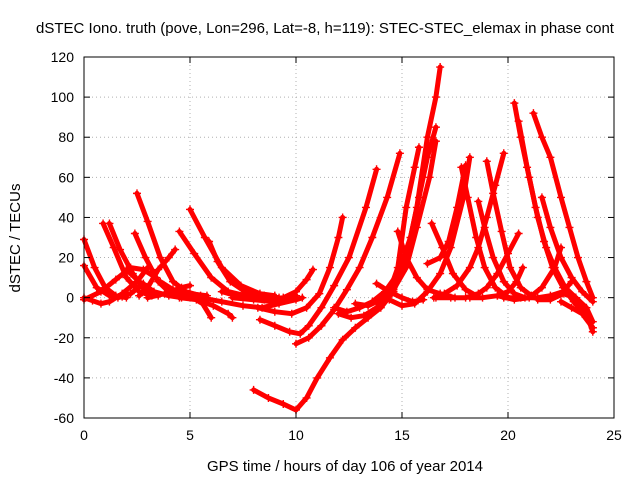 This screenshot has height=480, width=640. Describe the element at coordinates (577, 315) in the screenshot. I see `series-46-trace` at that location.